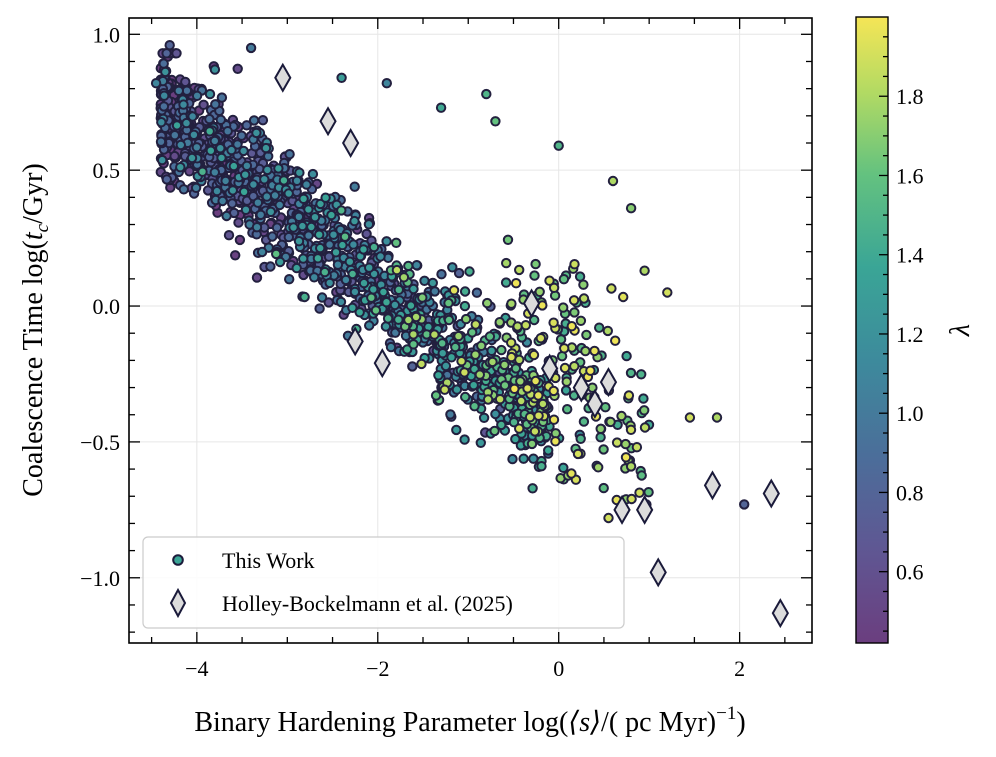  What do you see at coordinates (910, 413) in the screenshot?
I see `colorbar-tick-label: 1.0` at bounding box center [910, 413].